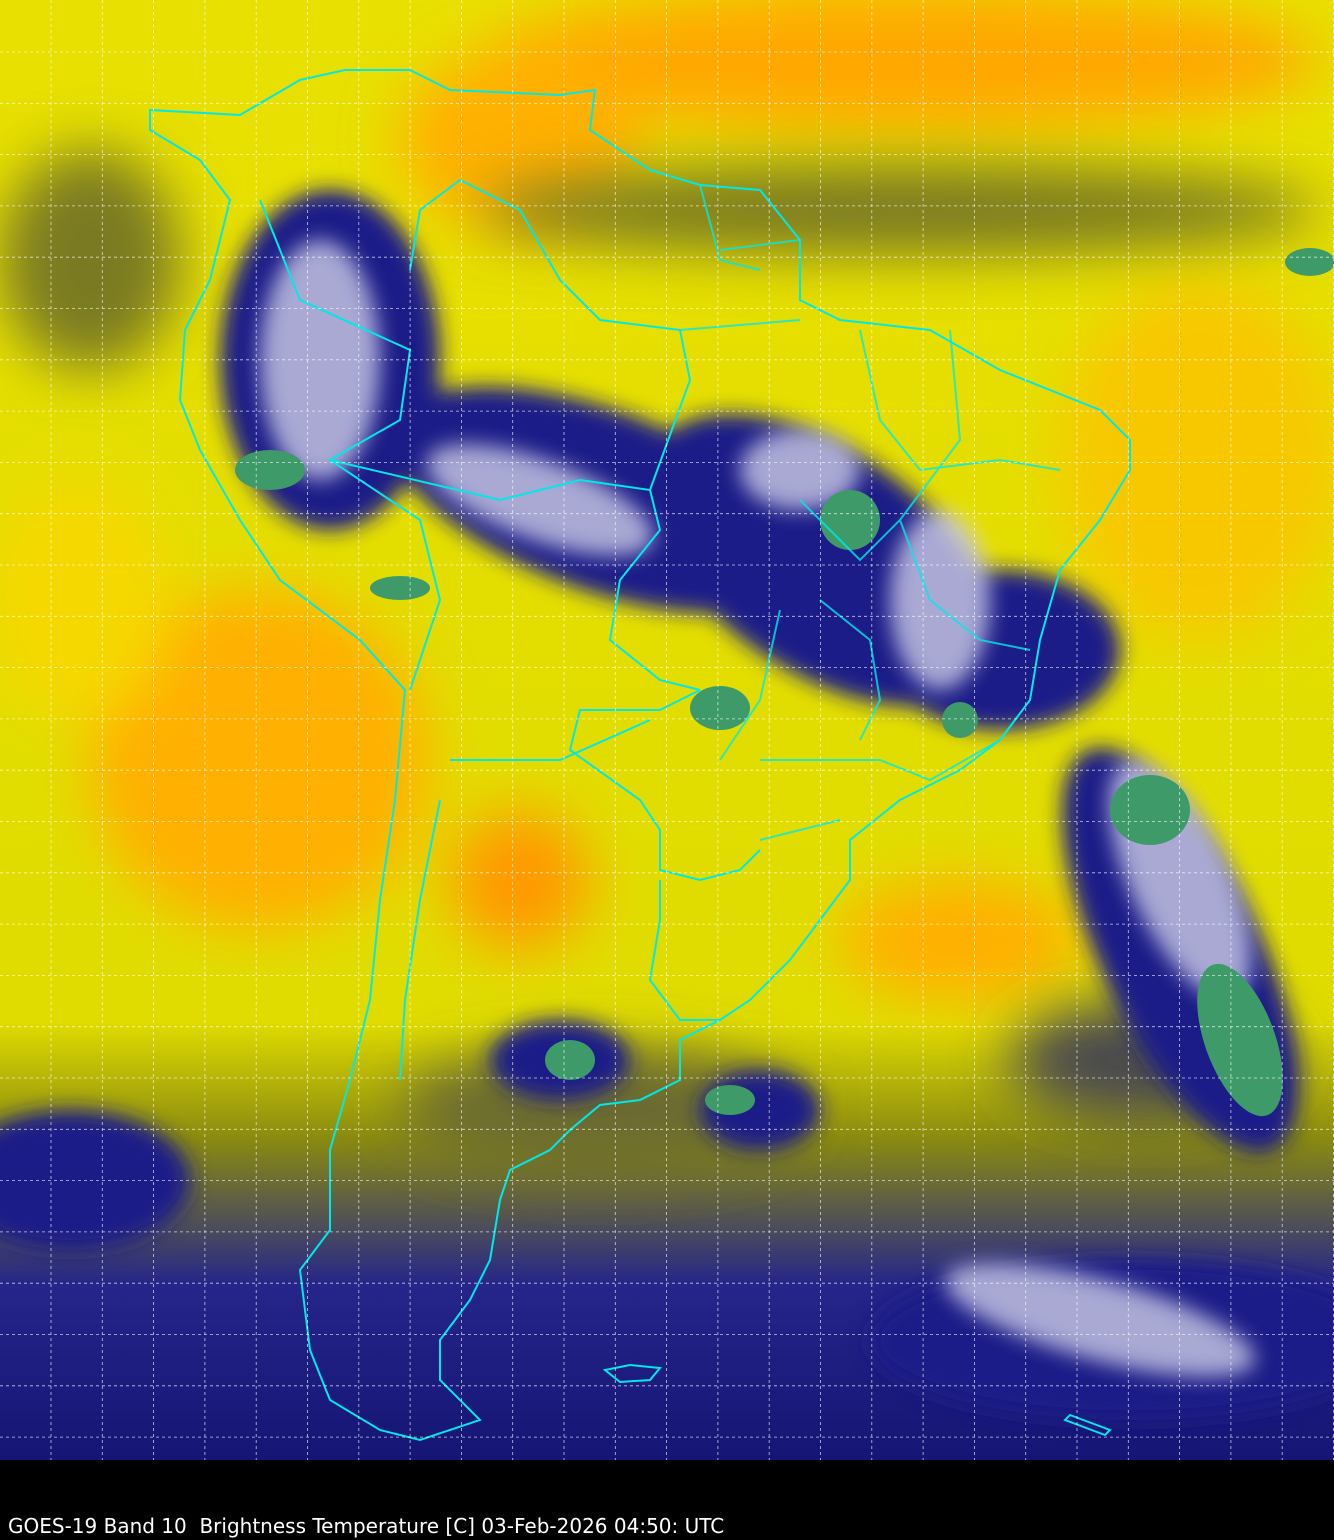 This screenshot has height=1540, width=1334. Describe the element at coordinates (632, 1373) in the screenshot. I see `falkland-islands` at that location.